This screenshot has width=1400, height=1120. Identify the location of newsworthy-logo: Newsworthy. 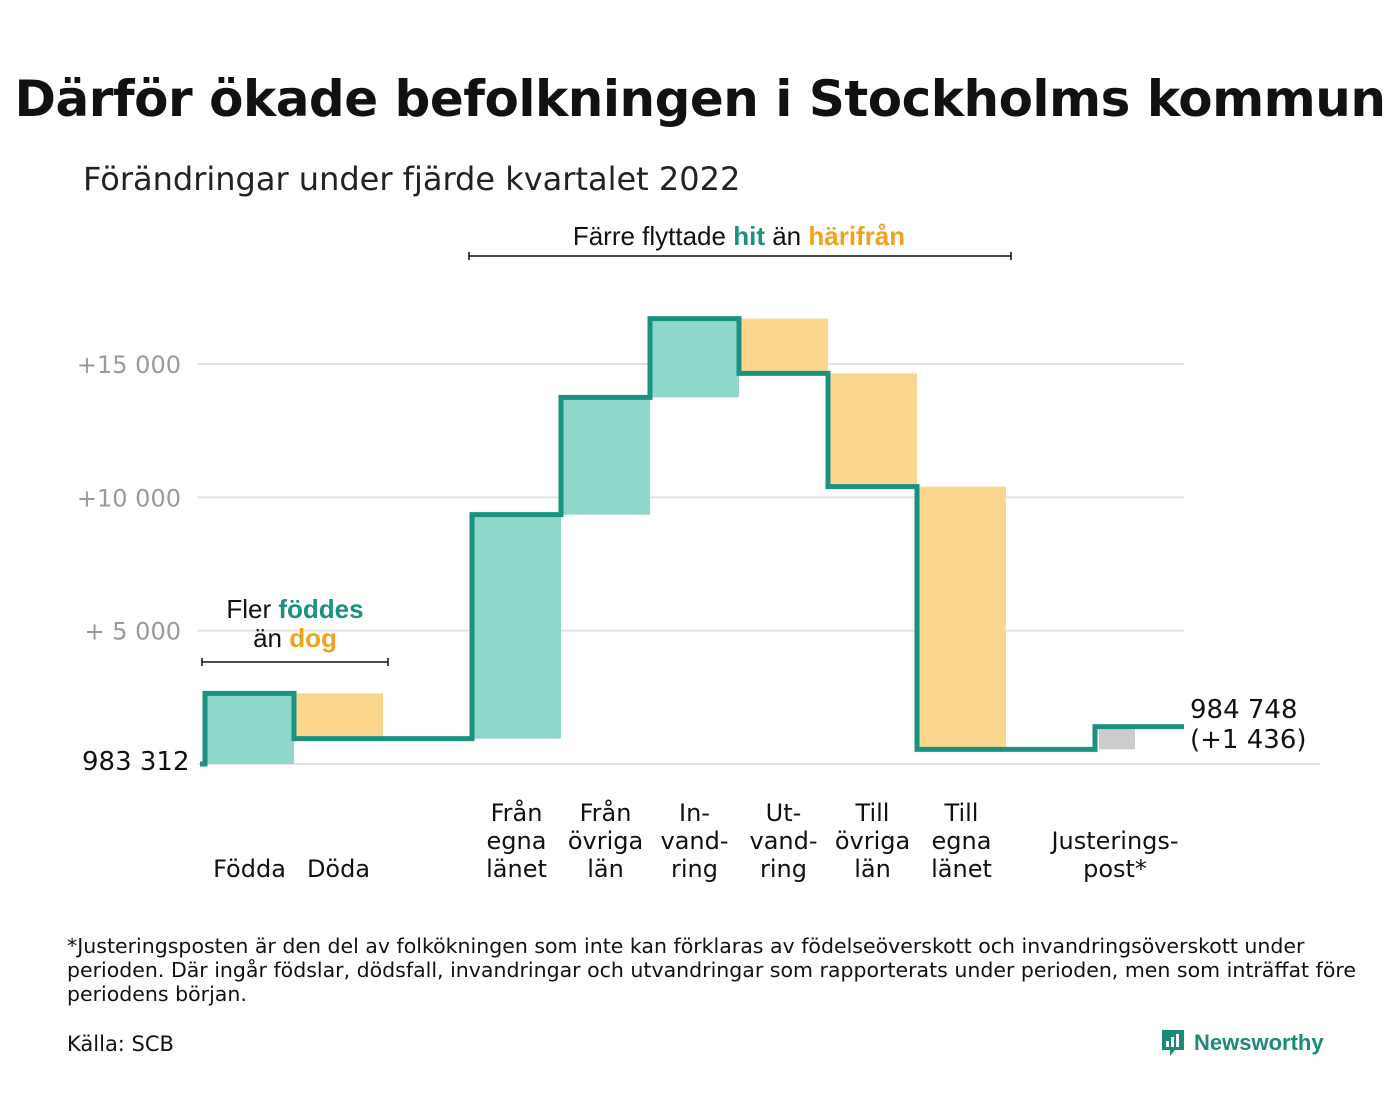
(1242, 1043).